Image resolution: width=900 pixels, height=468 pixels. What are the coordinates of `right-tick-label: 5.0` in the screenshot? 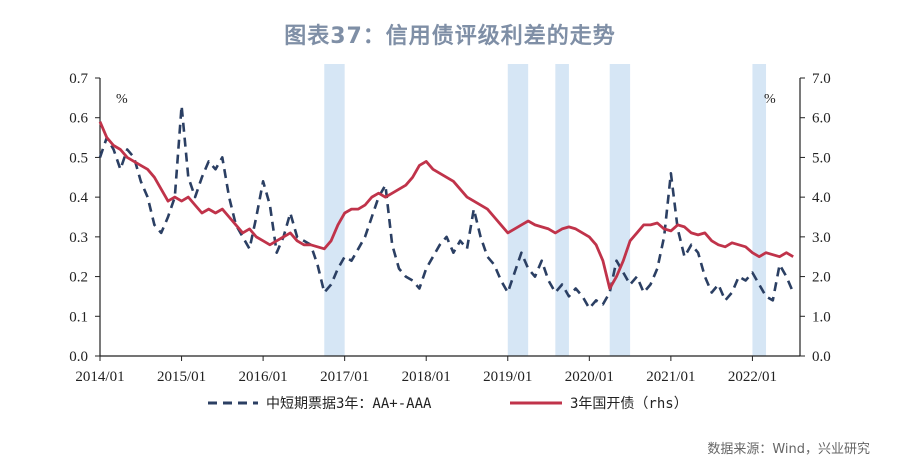 It's located at (821, 158).